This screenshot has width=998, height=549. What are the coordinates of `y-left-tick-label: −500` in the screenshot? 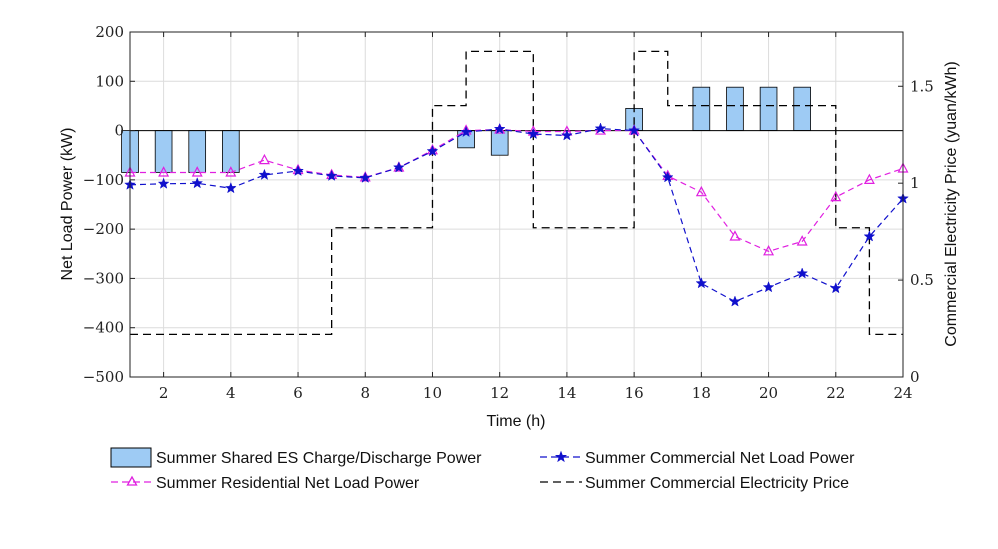 It's located at (103, 377).